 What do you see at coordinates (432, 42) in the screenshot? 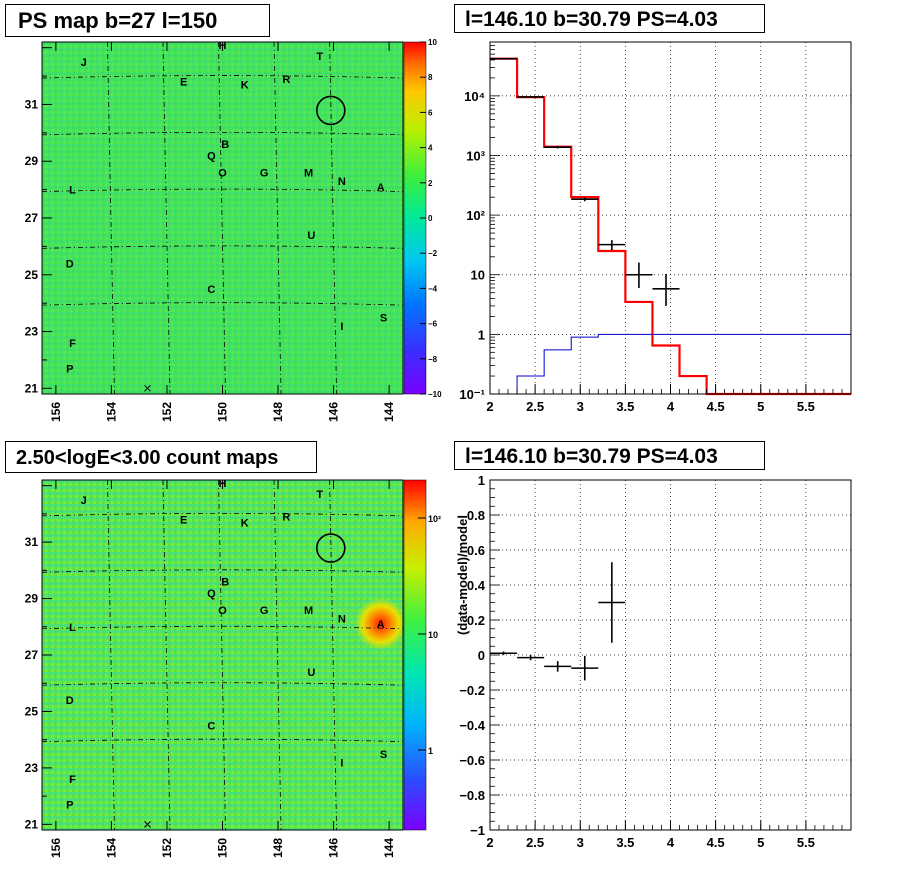
I see `colorbar-tick-label: 10` at bounding box center [432, 42].